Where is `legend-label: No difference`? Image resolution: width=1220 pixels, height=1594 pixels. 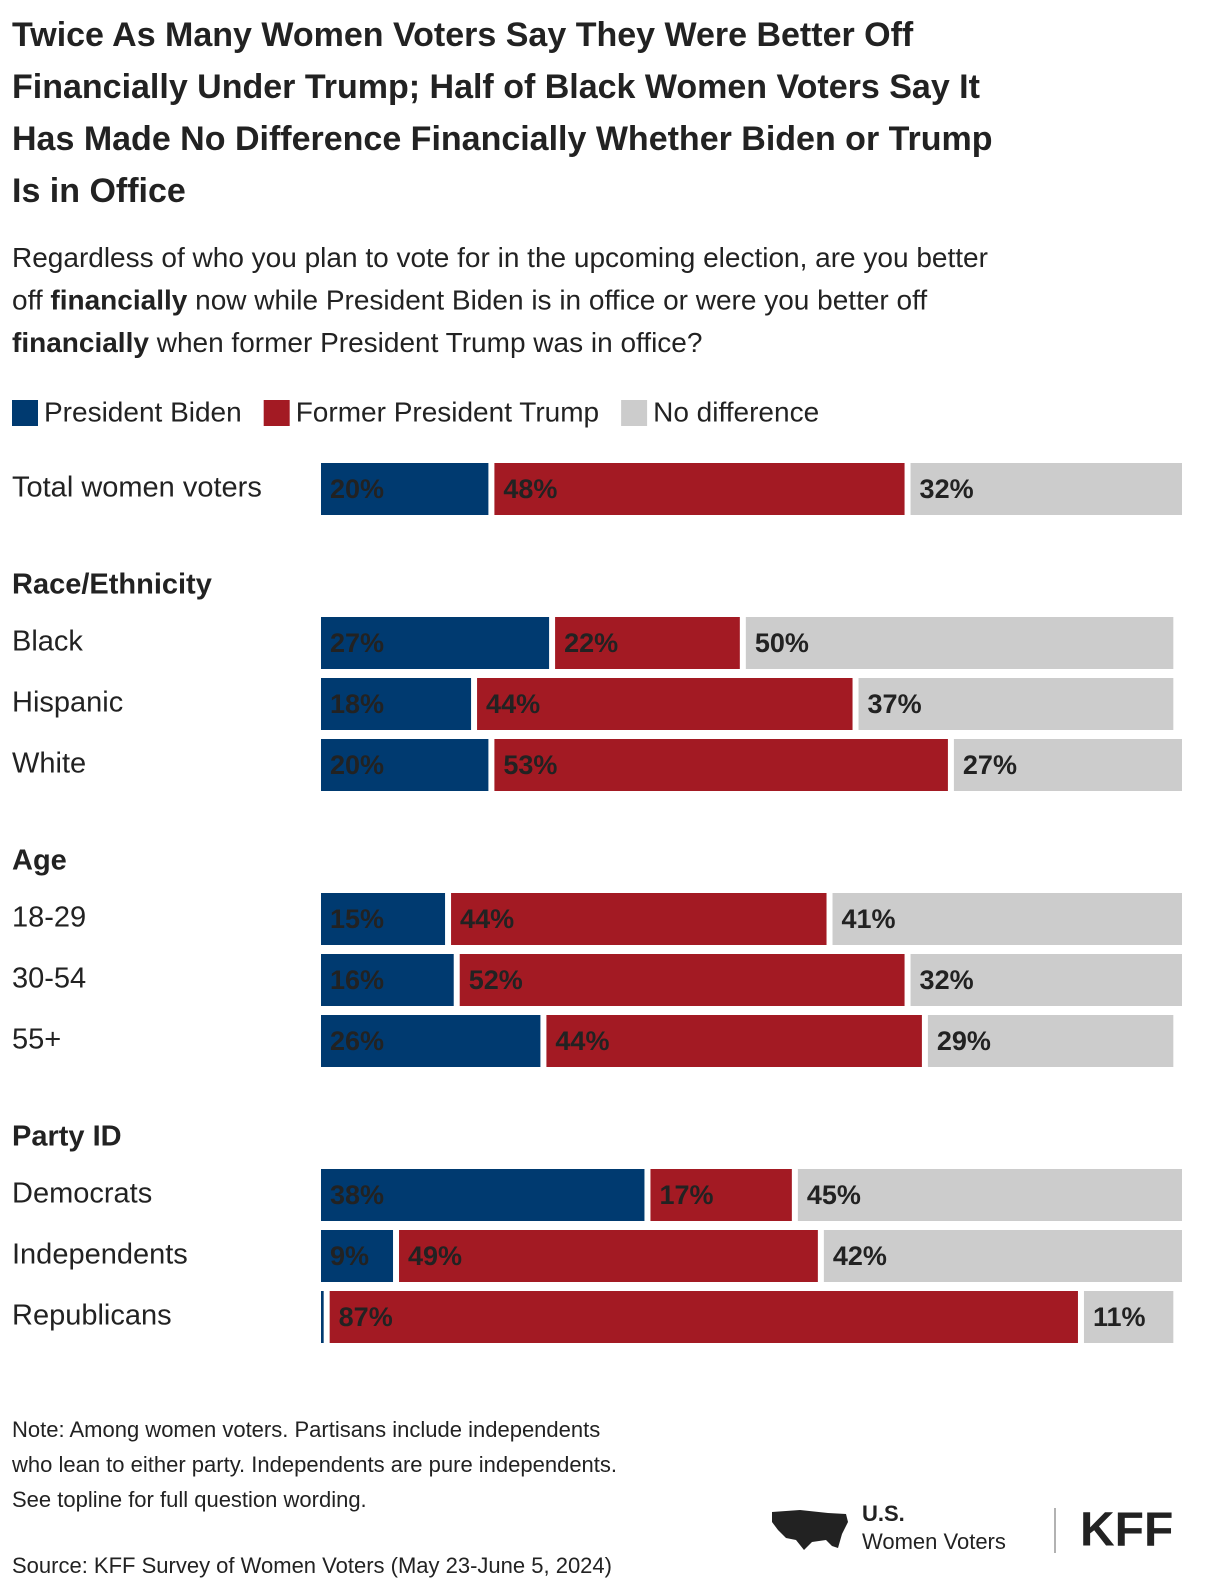 legend-label: No difference is located at coordinates (736, 411).